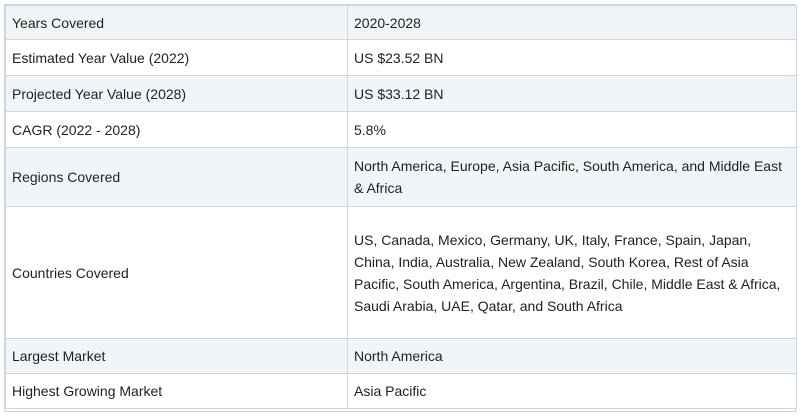  What do you see at coordinates (572, 22) in the screenshot?
I see `row-value: 2020-2028` at bounding box center [572, 22].